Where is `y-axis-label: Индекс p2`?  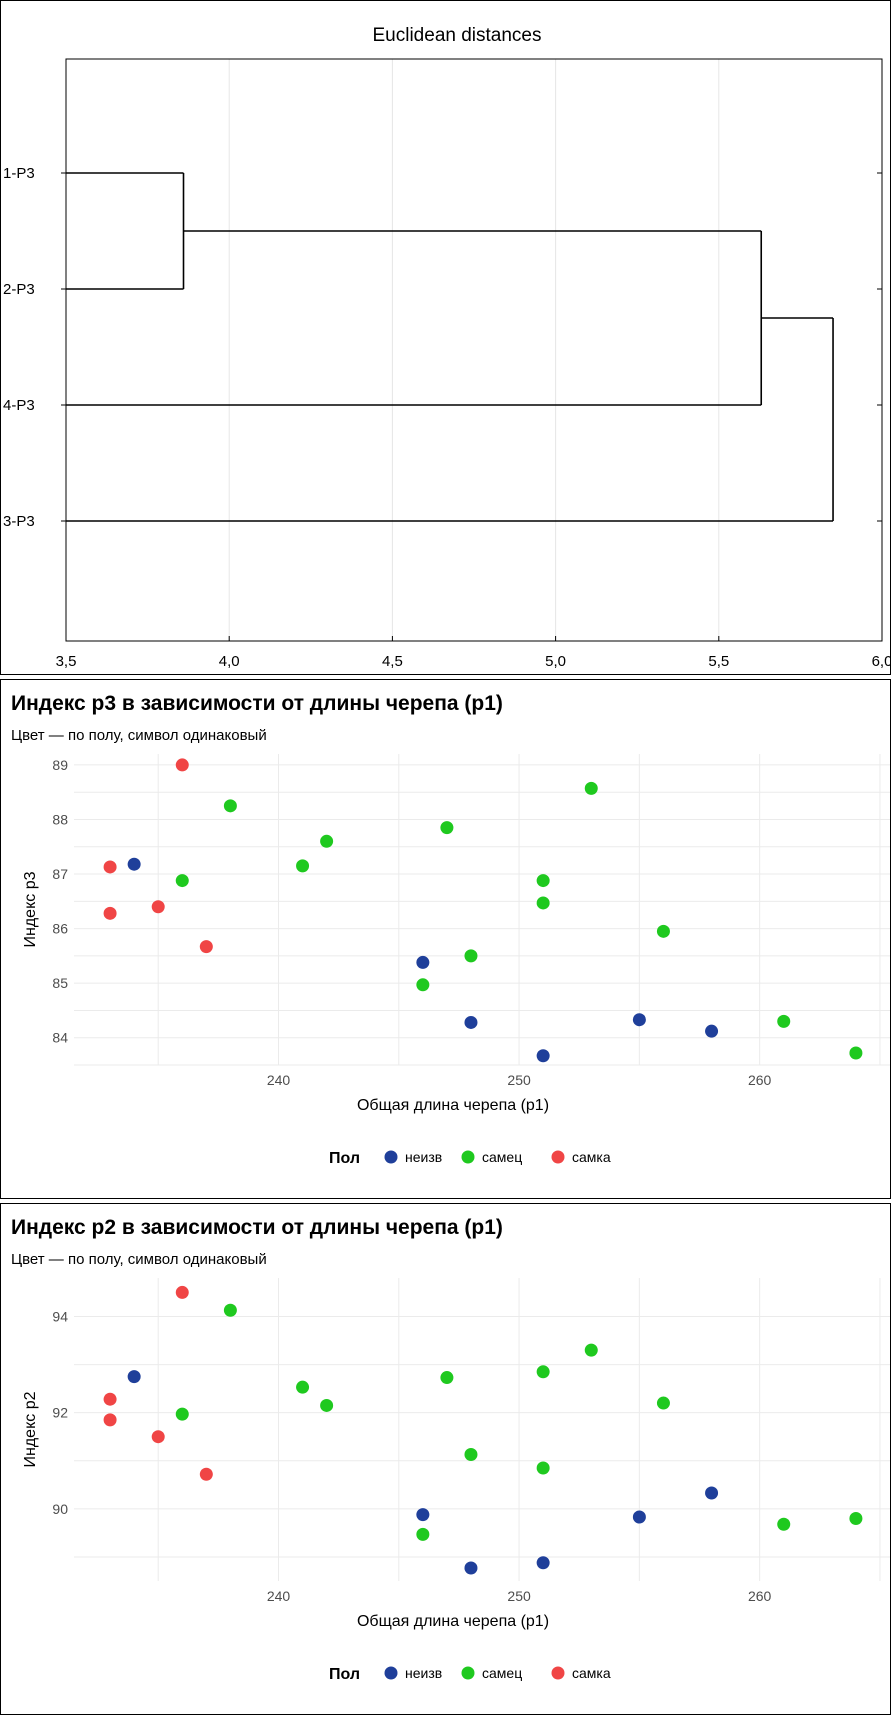 y-axis-label: Индекс p2 is located at coordinates (30, 1429).